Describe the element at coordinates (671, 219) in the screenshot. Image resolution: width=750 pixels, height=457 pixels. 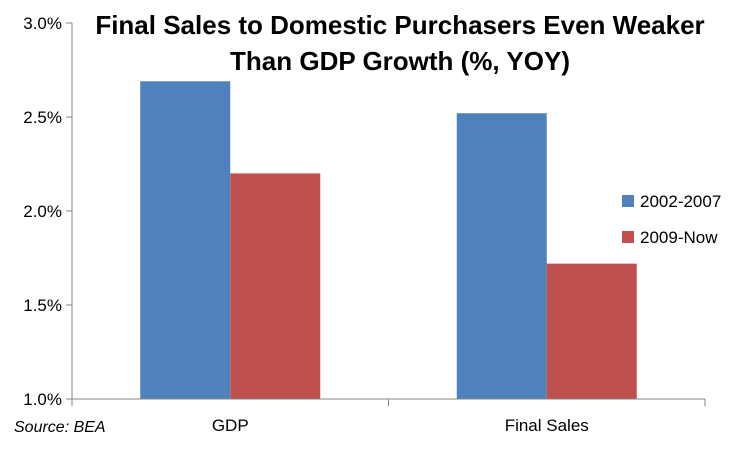
I see `legend: 2002-2007 2009-Now` at that location.